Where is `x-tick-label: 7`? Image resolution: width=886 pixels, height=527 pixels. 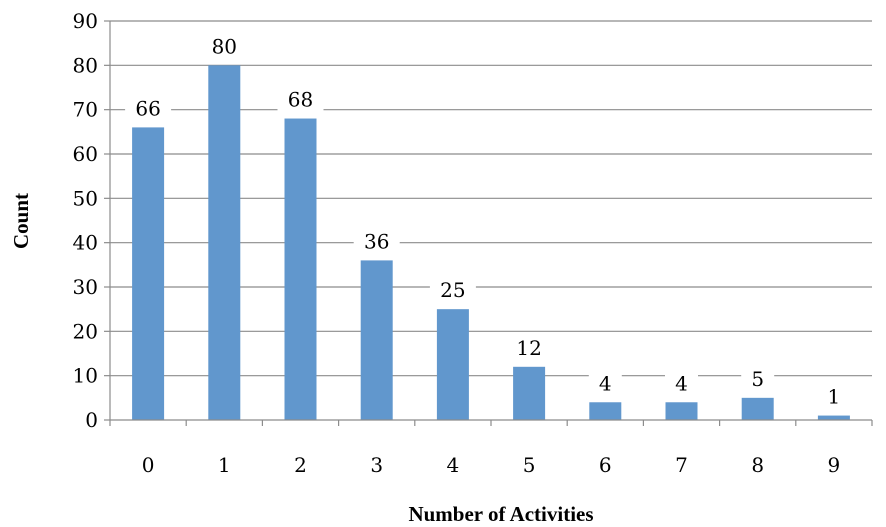
x-tick-label: 7 is located at coordinates (681, 465).